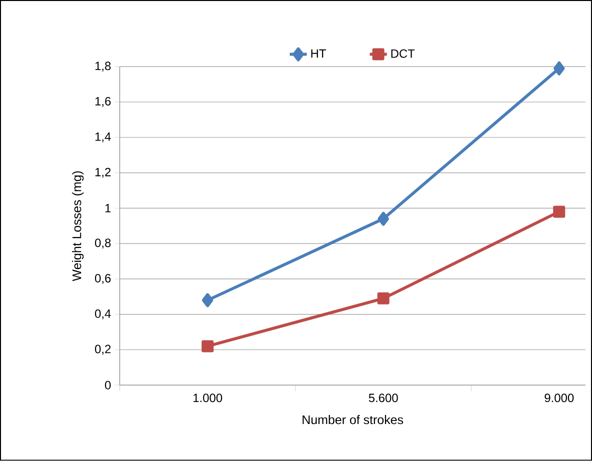 Image resolution: width=592 pixels, height=461 pixels. Describe the element at coordinates (103, 173) in the screenshot. I see `y-tick-label: 1,2` at that location.